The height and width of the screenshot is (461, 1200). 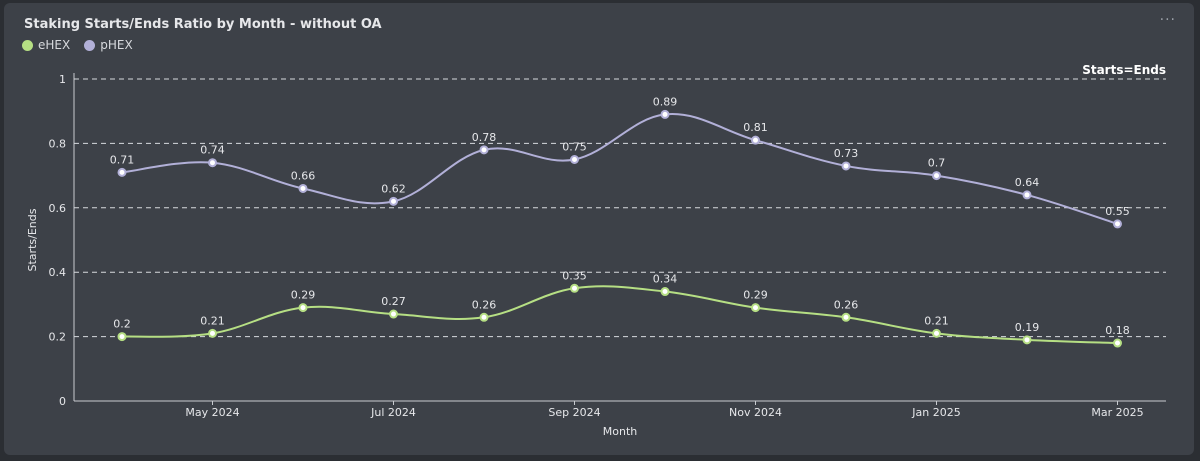 What do you see at coordinates (1117, 211) in the screenshot?
I see `phex-data-label: 0.55` at bounding box center [1117, 211].